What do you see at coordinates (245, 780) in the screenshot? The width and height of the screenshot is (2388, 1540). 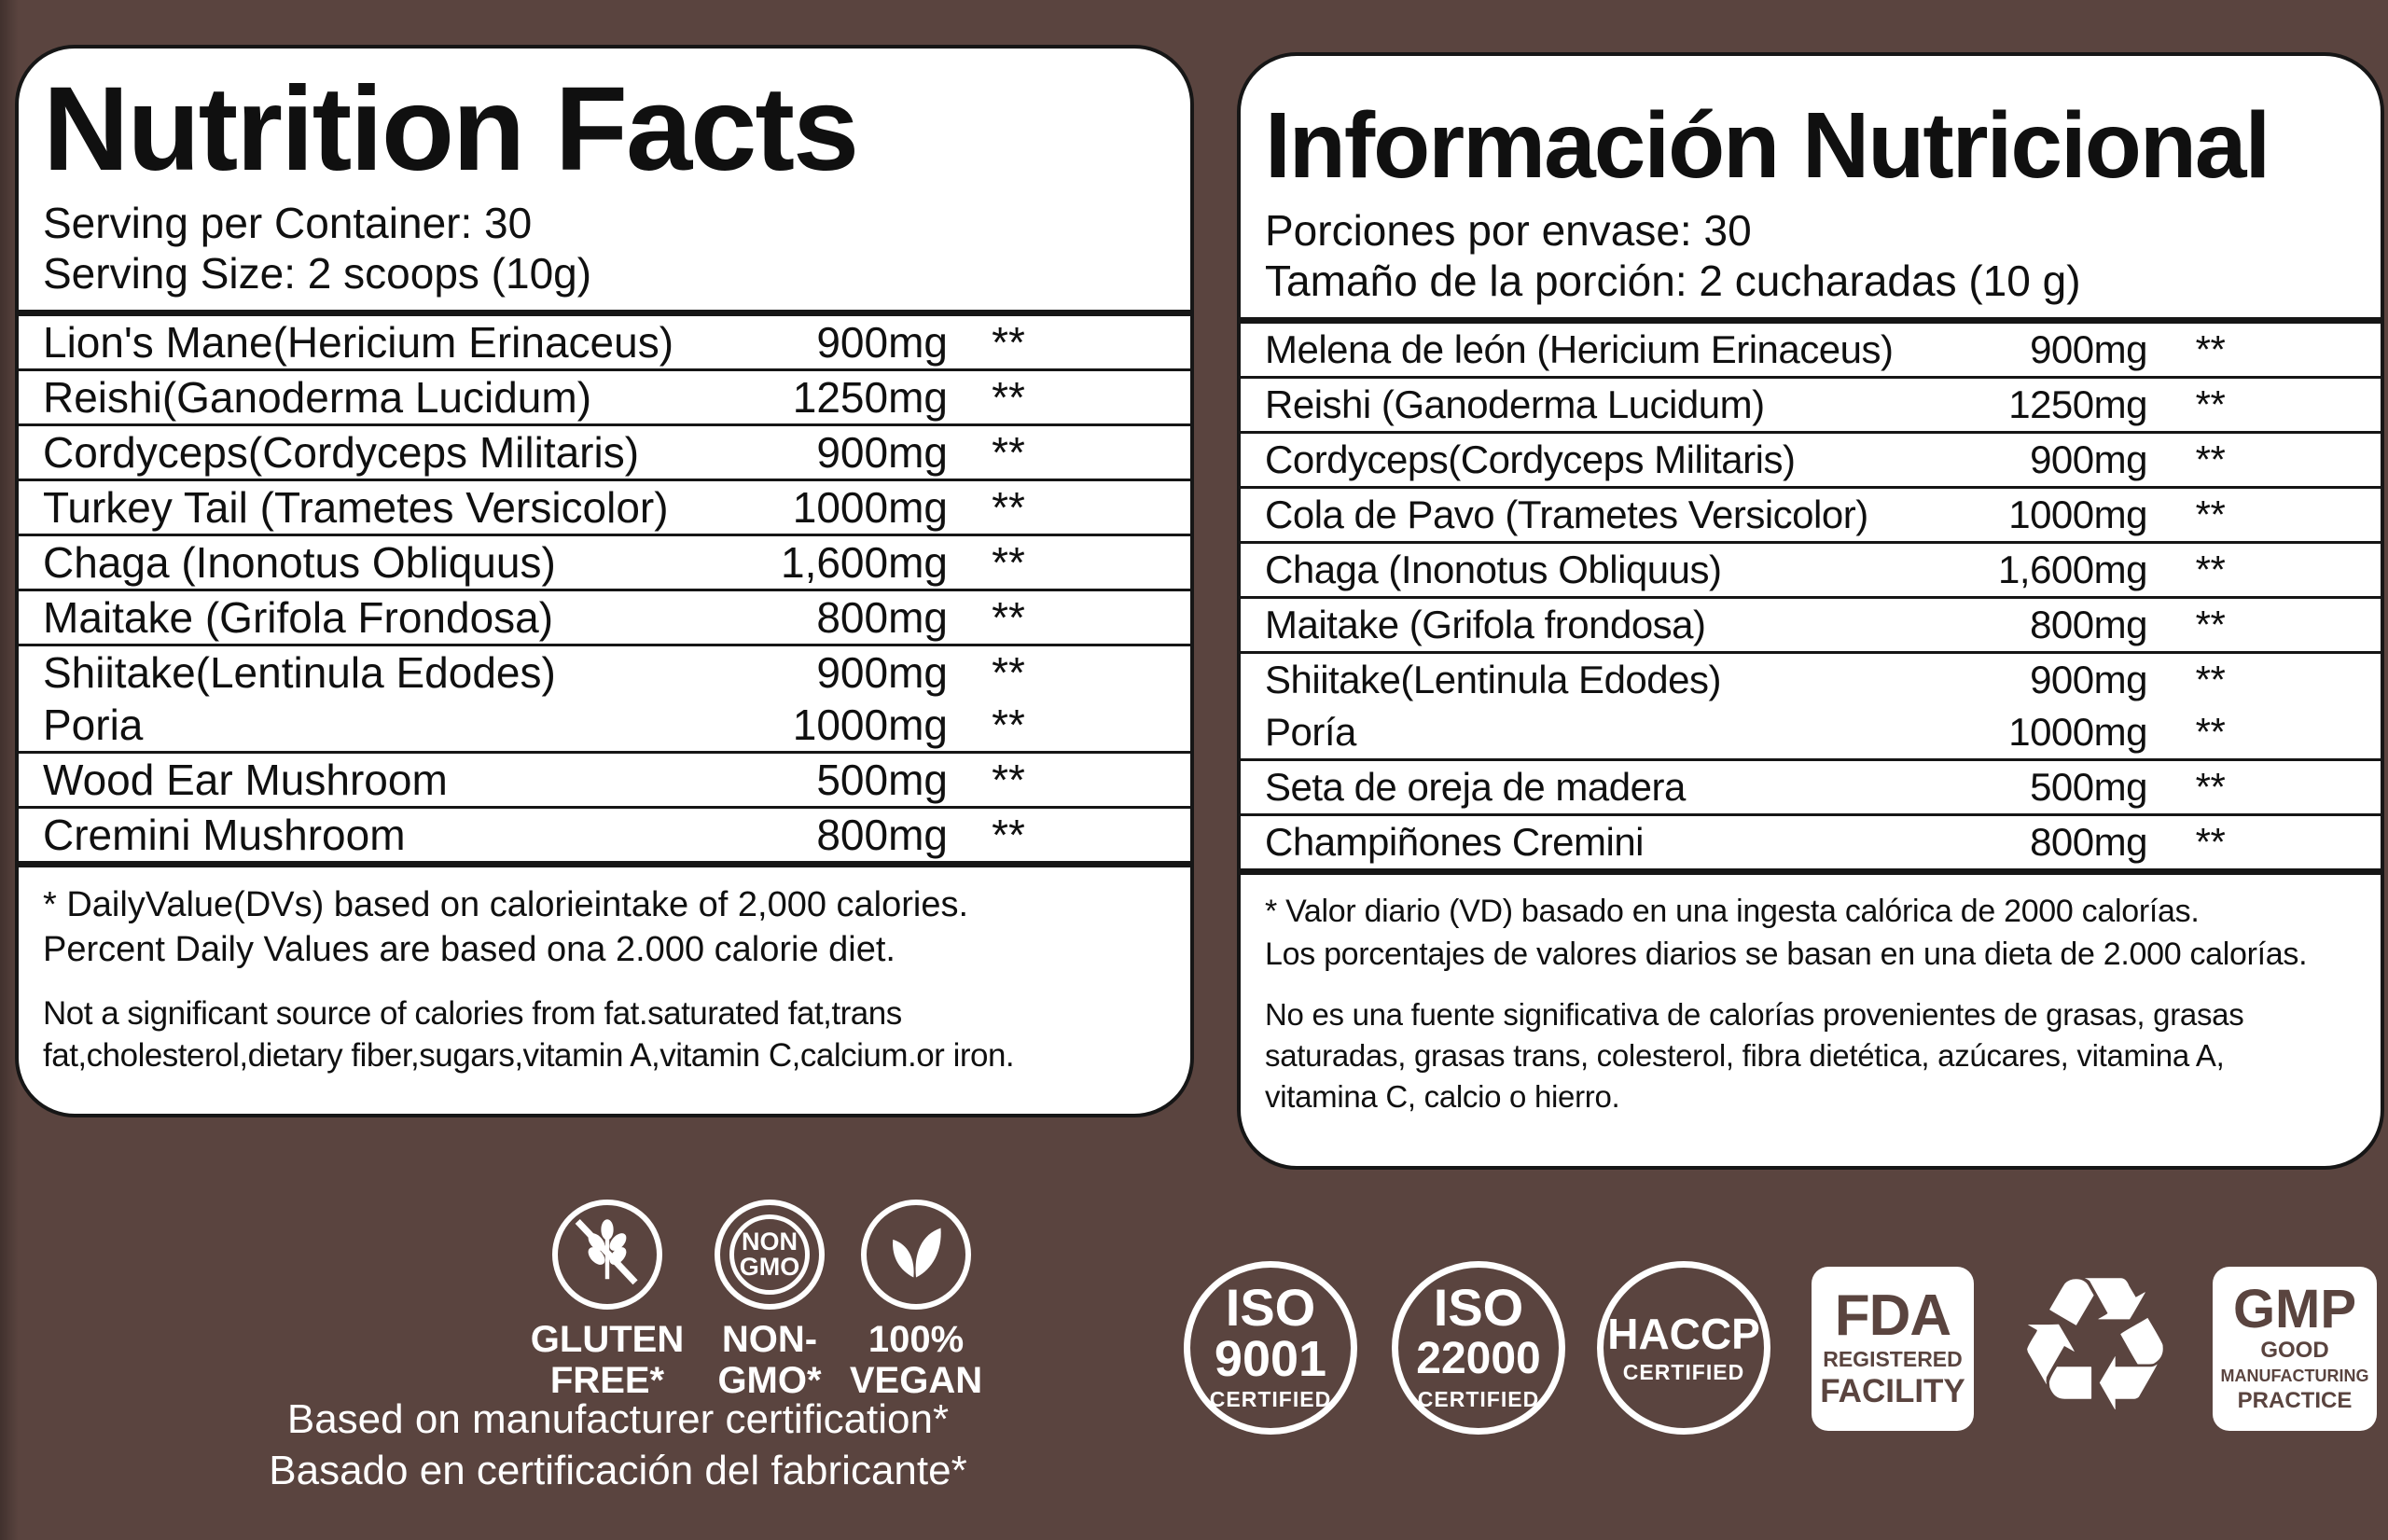 I see `ingredient-name: Wood Ear Mushroom` at bounding box center [245, 780].